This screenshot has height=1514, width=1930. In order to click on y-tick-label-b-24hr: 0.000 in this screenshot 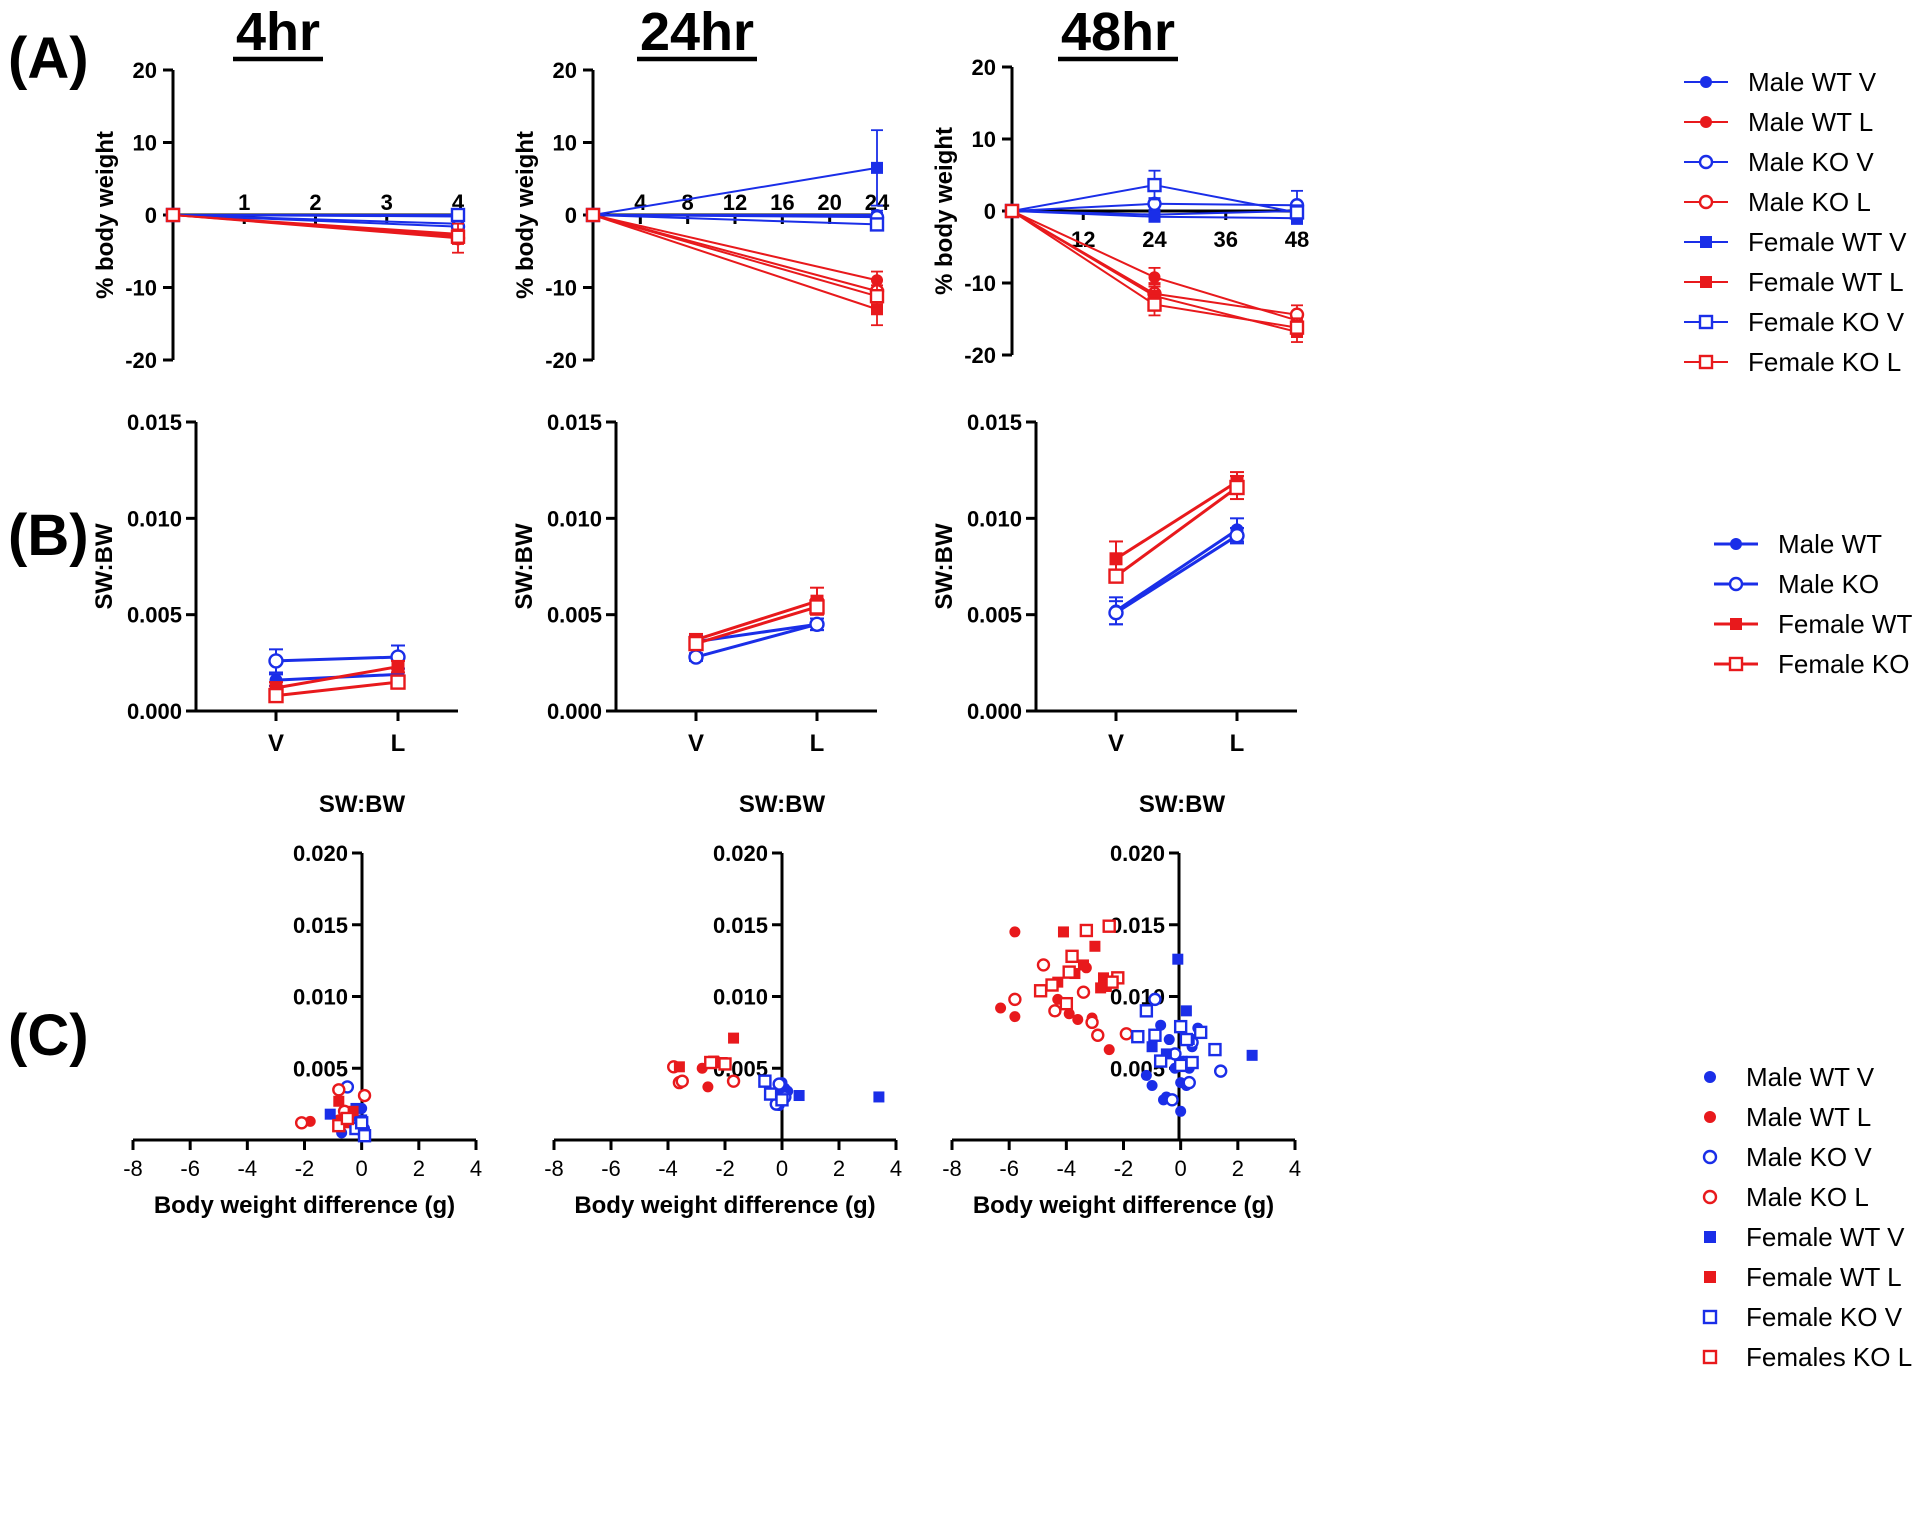, I will do `click(574, 711)`.